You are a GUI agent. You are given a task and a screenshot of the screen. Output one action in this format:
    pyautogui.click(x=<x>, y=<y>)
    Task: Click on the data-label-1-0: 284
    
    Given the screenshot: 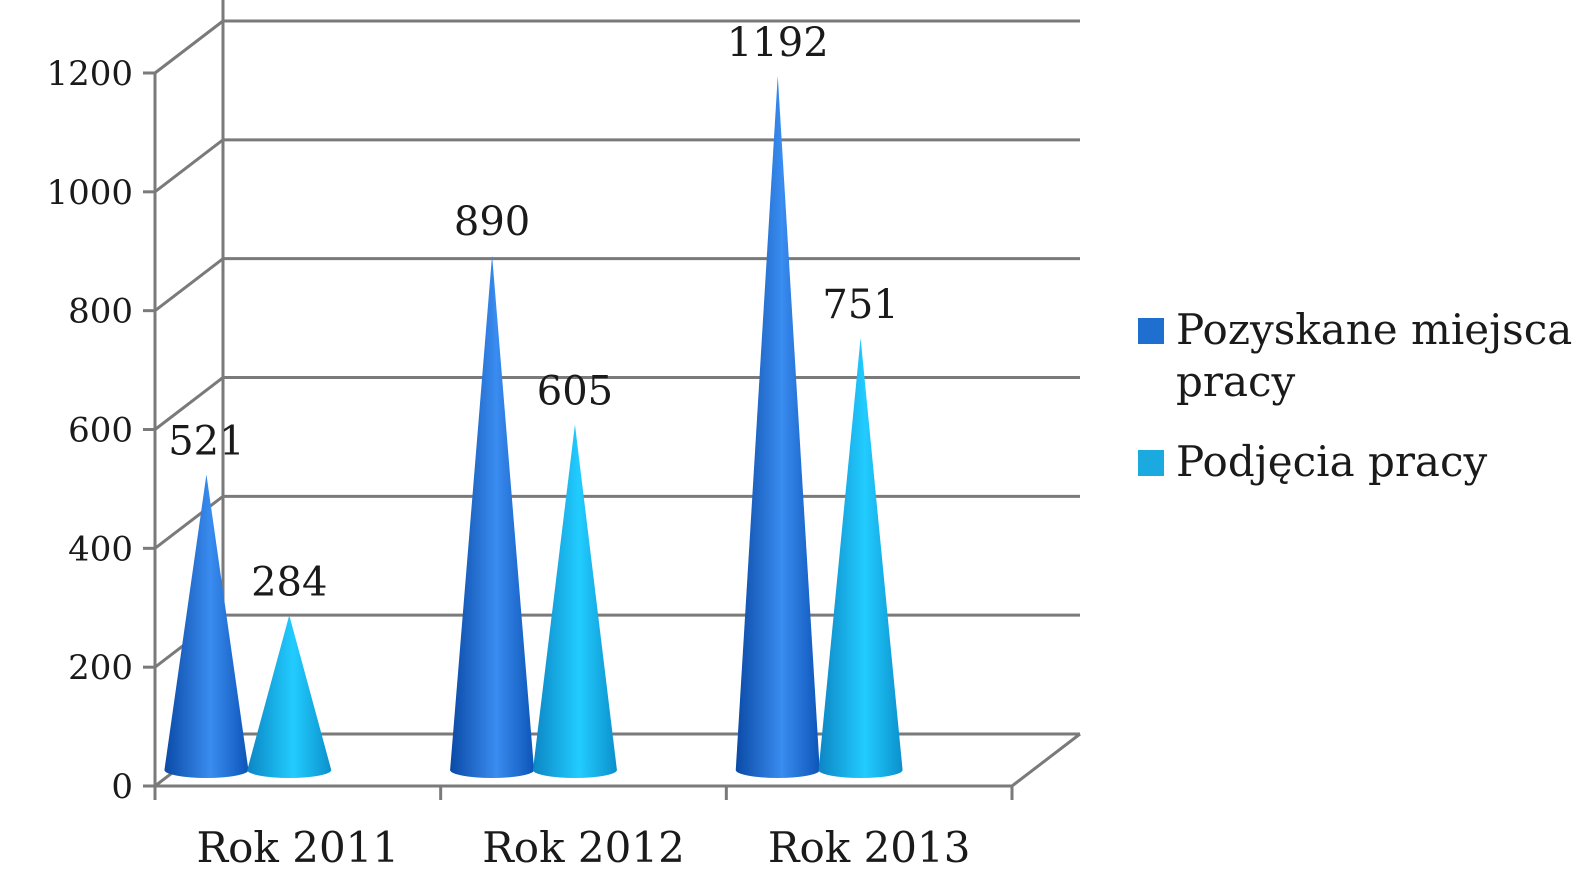 What is the action you would take?
    pyautogui.click(x=289, y=582)
    